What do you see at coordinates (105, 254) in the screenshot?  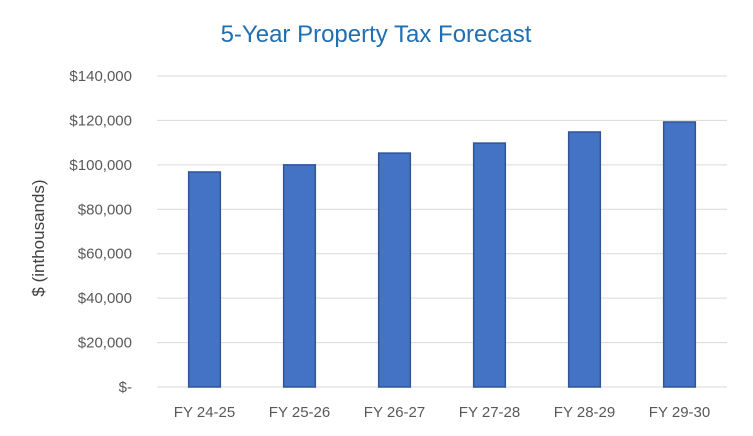 I see `y-tick-label: $60,000` at bounding box center [105, 254].